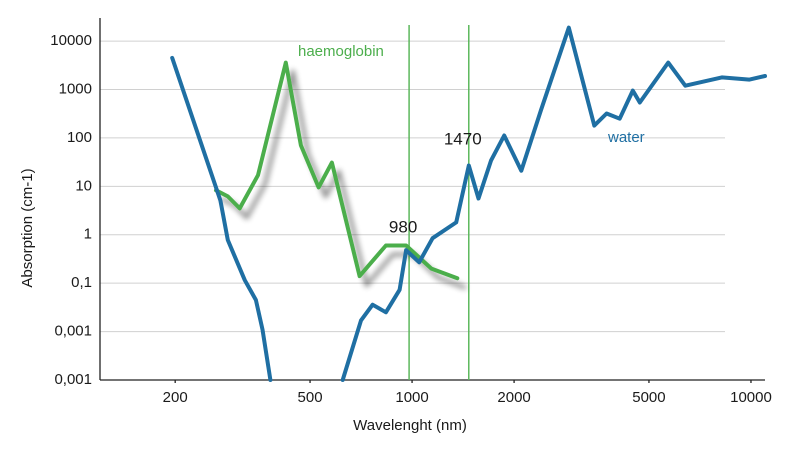 This screenshot has height=450, width=800. Describe the element at coordinates (75, 88) in the screenshot. I see `y-tick-label: 1000` at that location.